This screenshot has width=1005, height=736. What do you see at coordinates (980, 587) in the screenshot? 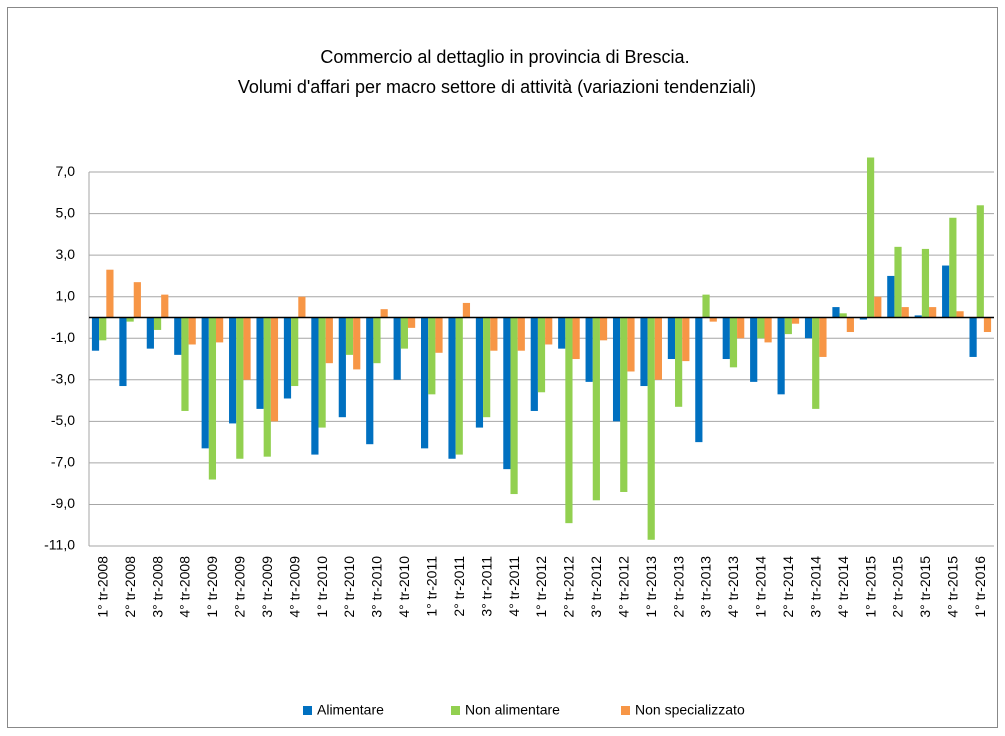
I see `x-tick-label: 1° tr-2016` at bounding box center [980, 587].